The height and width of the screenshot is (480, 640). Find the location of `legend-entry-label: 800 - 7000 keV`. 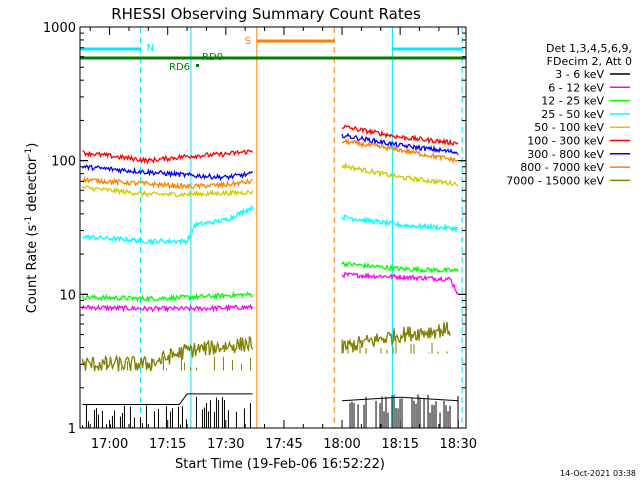

legend-entry-label: 800 - 7000 keV is located at coordinates (562, 167).